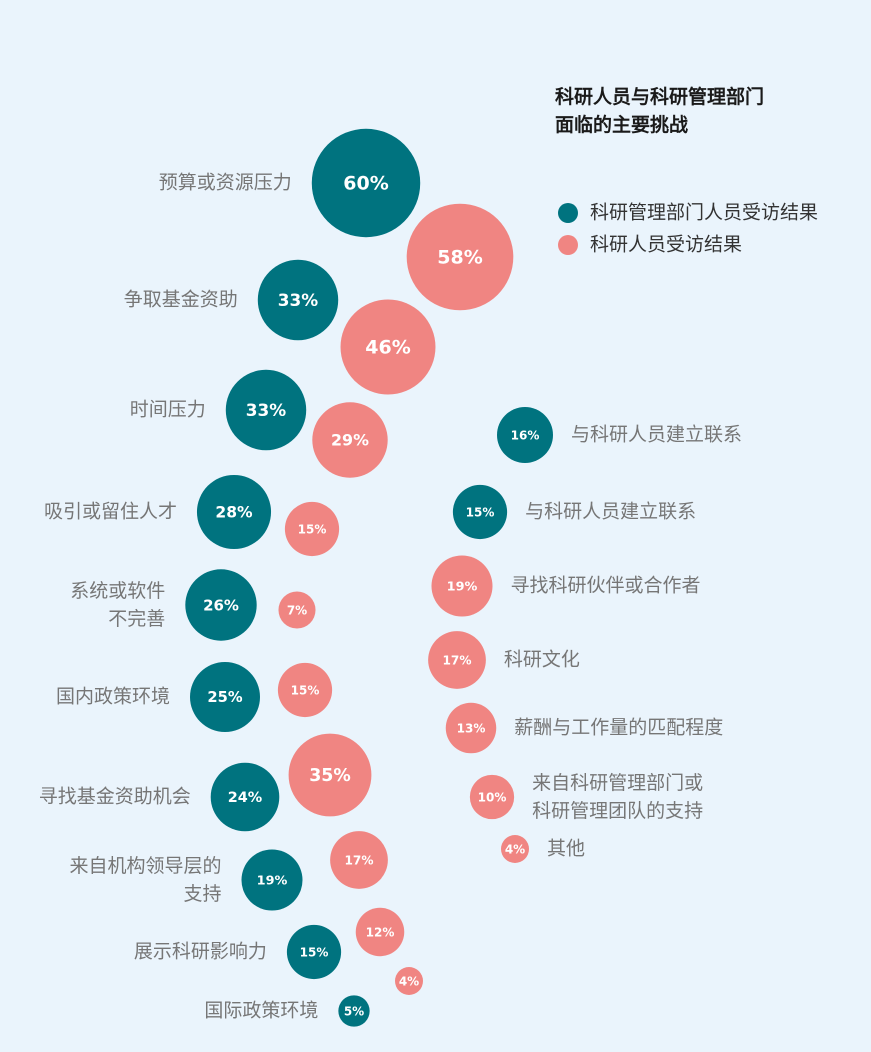  I want to click on category-label: 科研文化, so click(542, 660).